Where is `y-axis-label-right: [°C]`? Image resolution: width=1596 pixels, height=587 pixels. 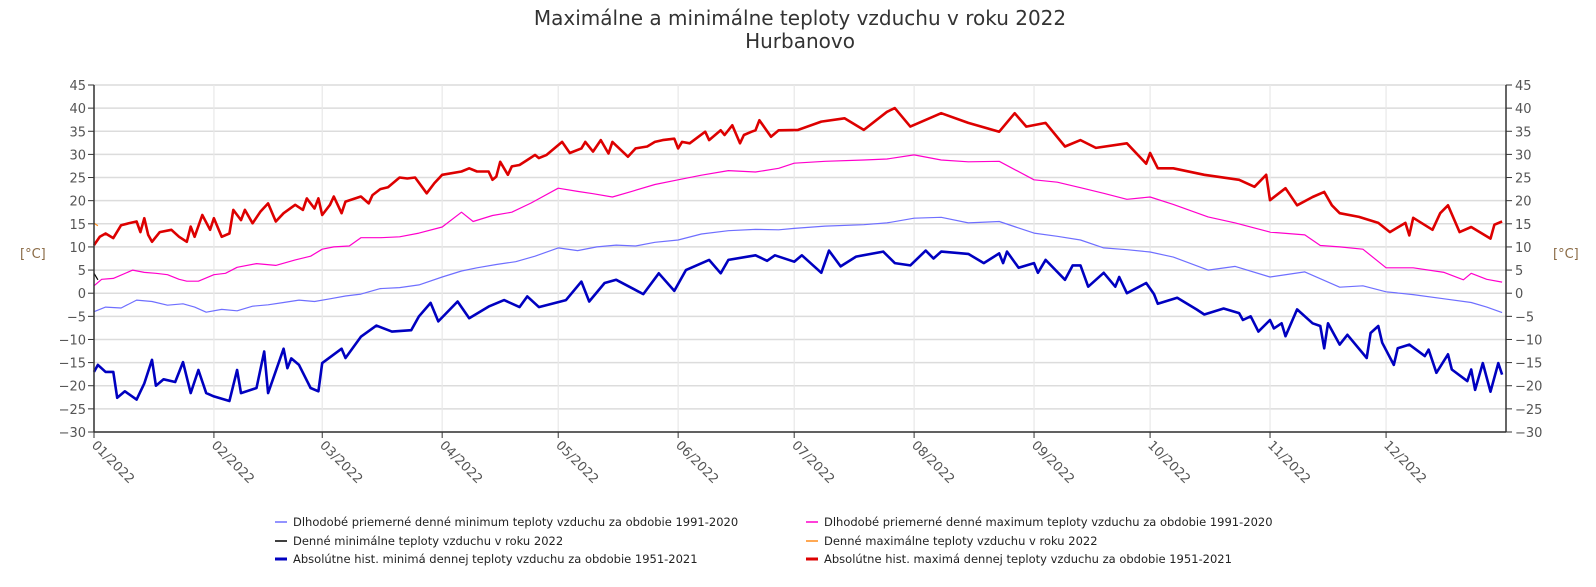 y-axis-label-right: [°C] is located at coordinates (1566, 254).